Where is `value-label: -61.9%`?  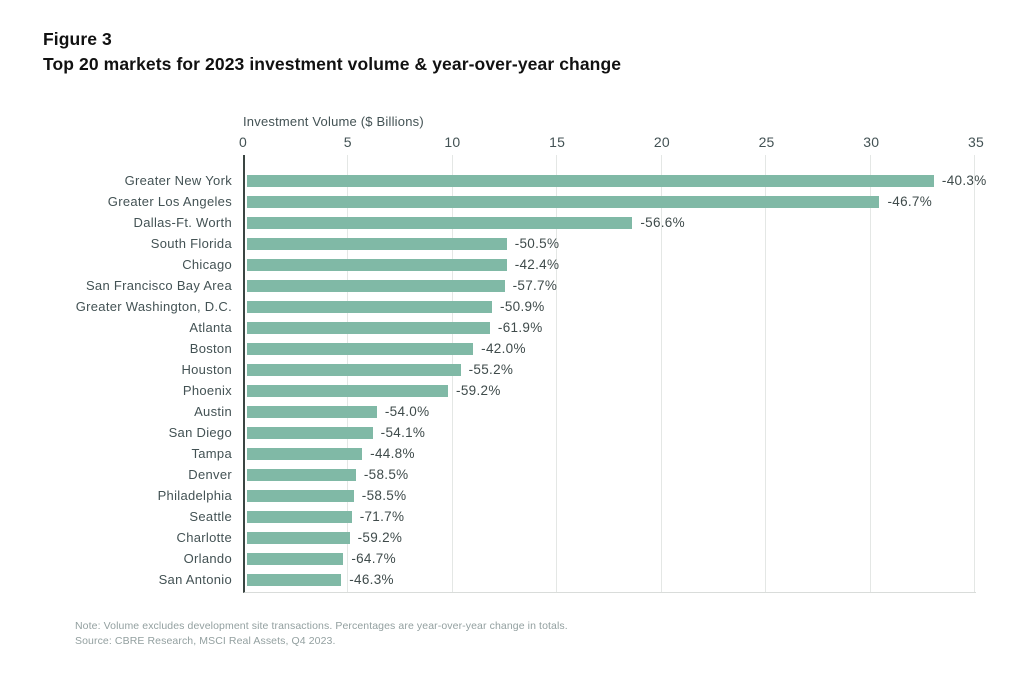
value-label: -61.9% is located at coordinates (520, 327).